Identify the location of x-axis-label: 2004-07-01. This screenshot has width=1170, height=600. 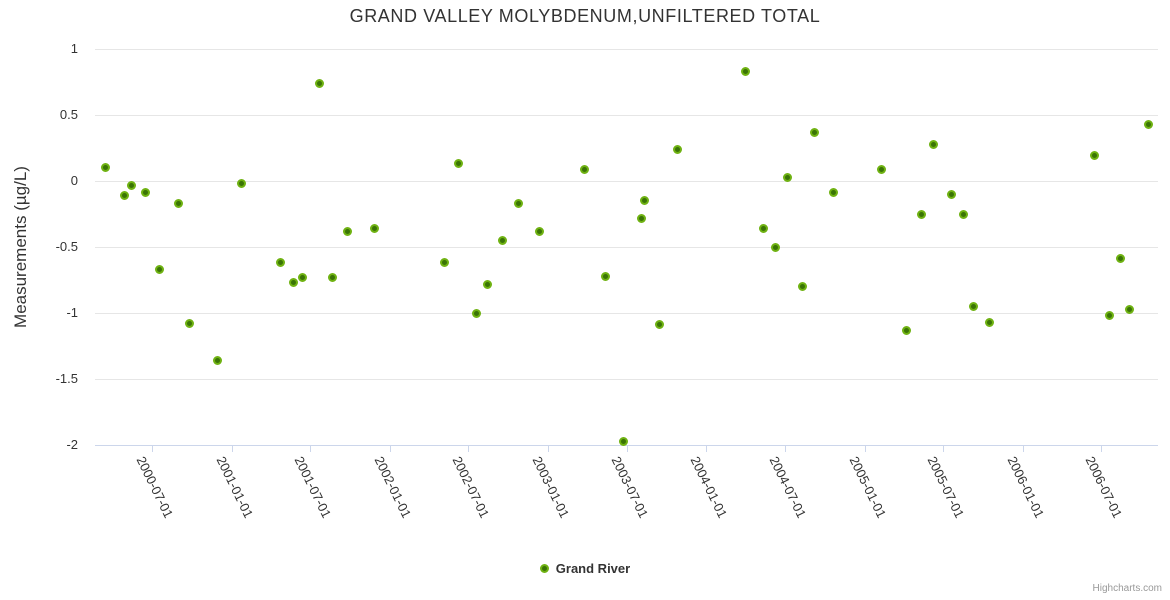
(788, 487).